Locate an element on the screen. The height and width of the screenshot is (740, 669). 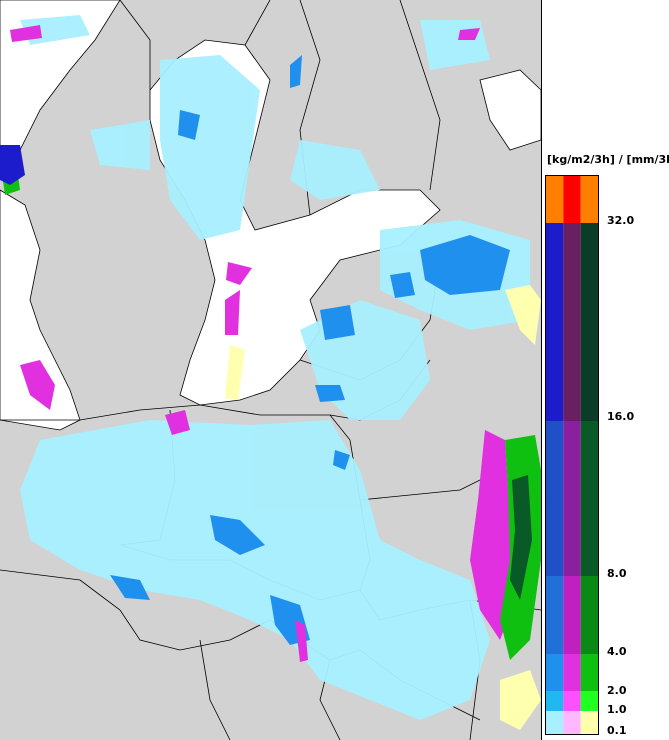
precip-dark-green is located at coordinates (521, 537).